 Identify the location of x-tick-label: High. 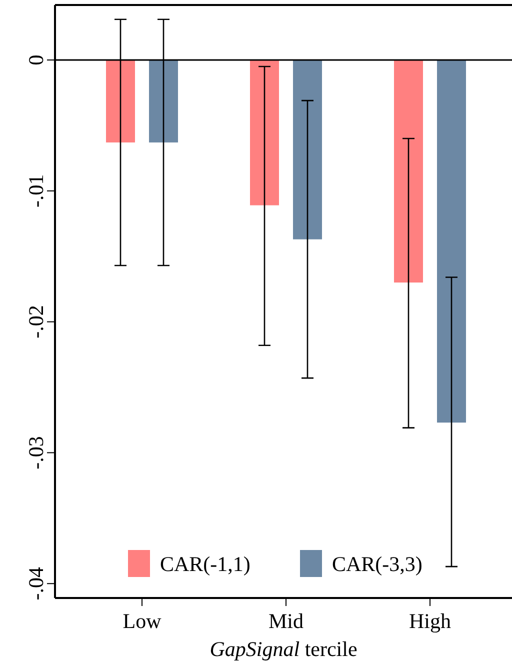
(430, 620).